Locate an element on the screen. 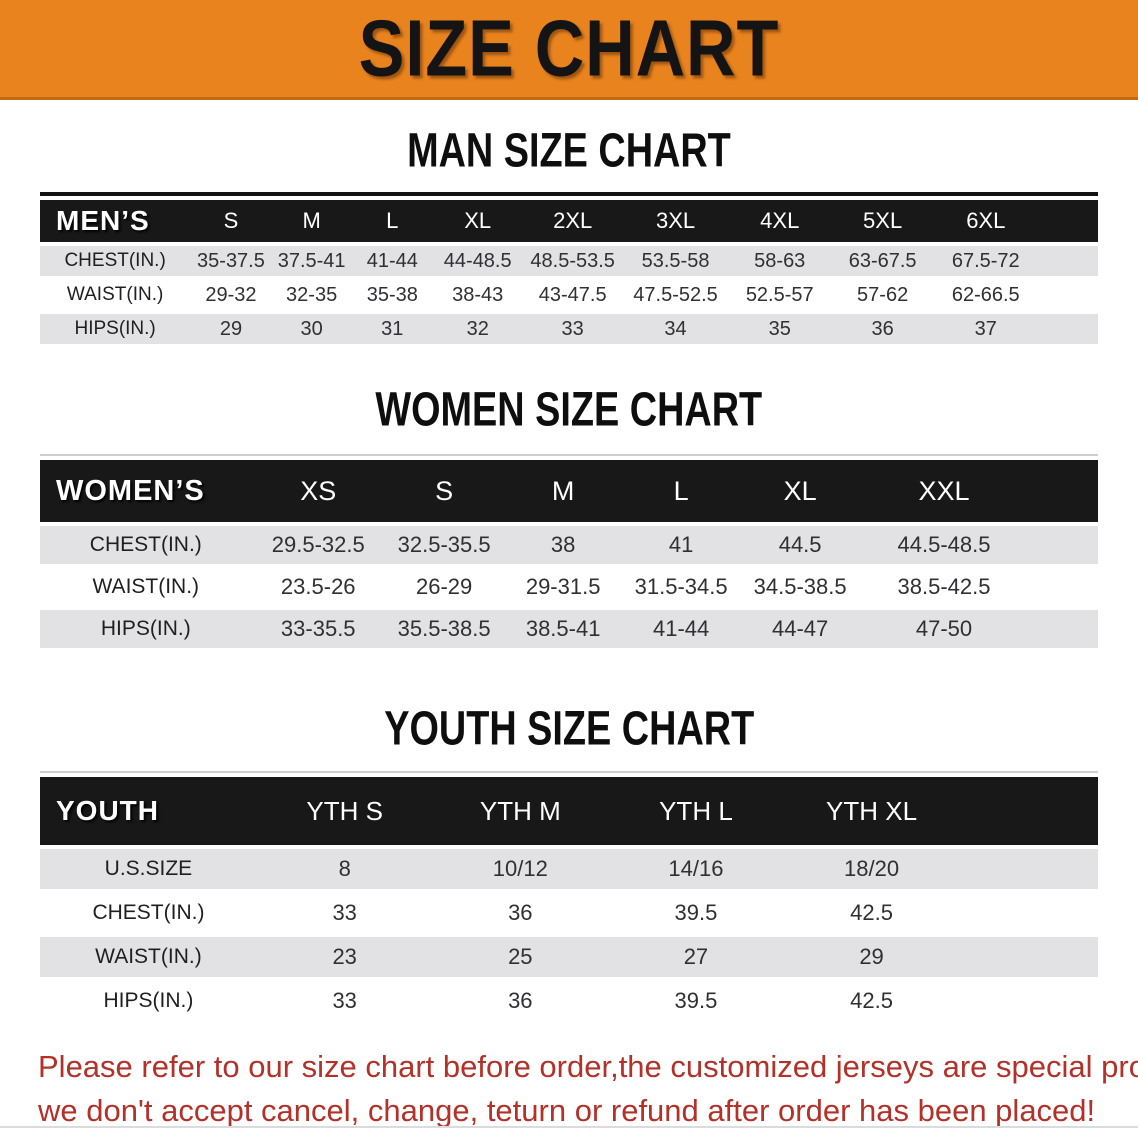 Image resolution: width=1138 pixels, height=1133 pixels. size-value-cell: 18/20 is located at coordinates (871, 869).